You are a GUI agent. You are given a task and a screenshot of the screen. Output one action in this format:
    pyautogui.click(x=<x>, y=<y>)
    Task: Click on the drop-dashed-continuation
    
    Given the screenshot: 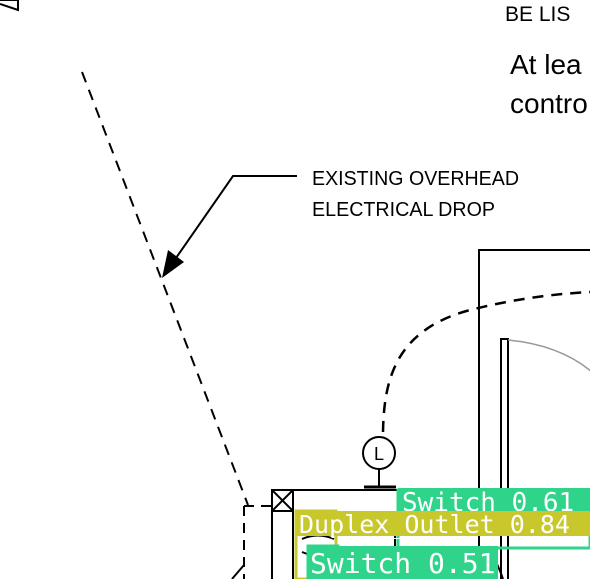 What is the action you would take?
    pyautogui.click(x=257, y=542)
    